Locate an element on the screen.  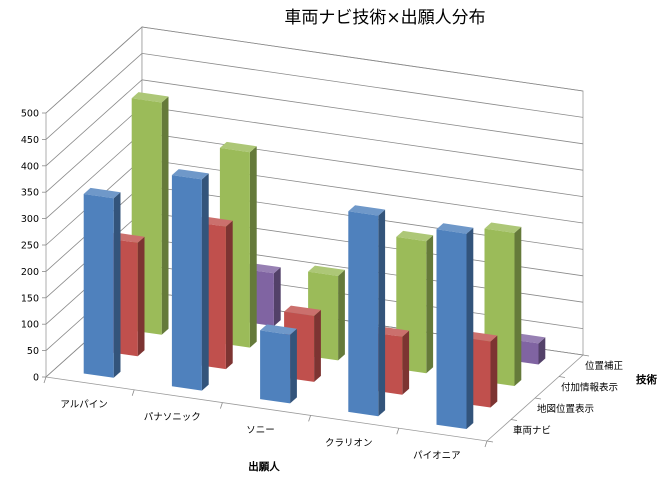
y-tick-label: 0 is located at coordinates (36, 378).